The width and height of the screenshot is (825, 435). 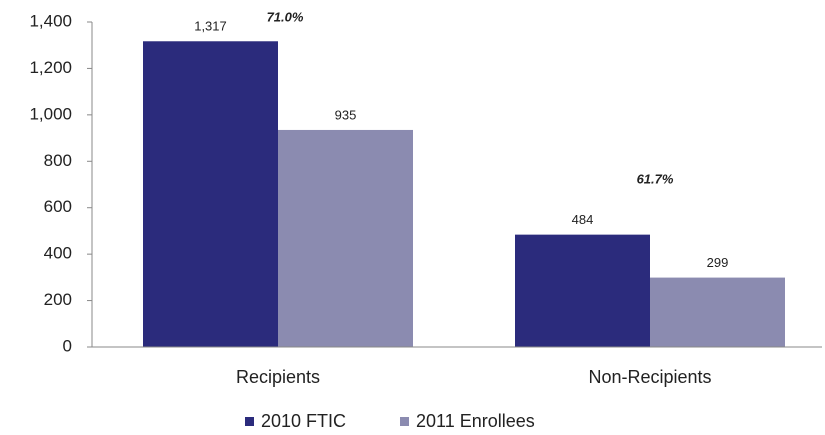 I want to click on y-tick-label: 400, so click(x=58, y=253).